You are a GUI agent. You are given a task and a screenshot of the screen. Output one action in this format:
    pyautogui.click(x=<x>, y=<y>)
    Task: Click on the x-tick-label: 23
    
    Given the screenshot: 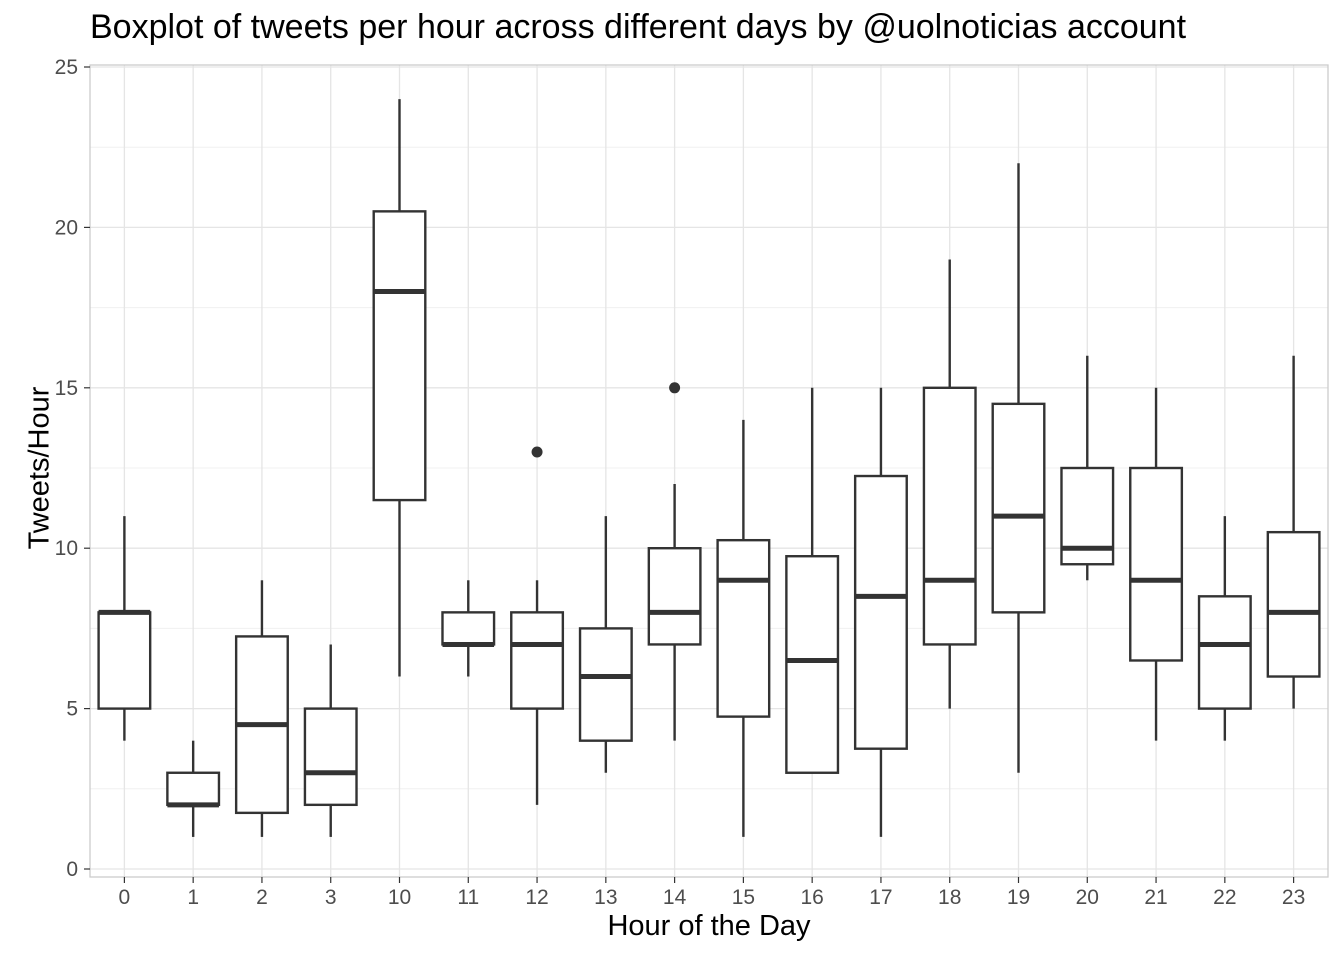 What is the action you would take?
    pyautogui.click(x=1293, y=897)
    